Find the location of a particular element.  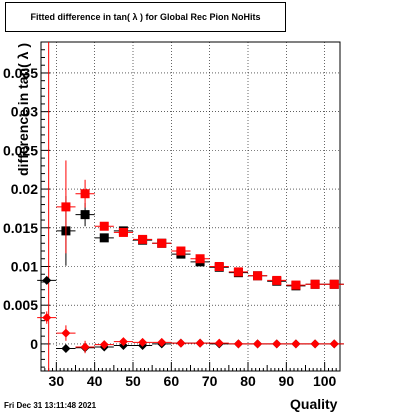

y-axis-label: difference in tan( λ ) is located at coordinates (23, 109).